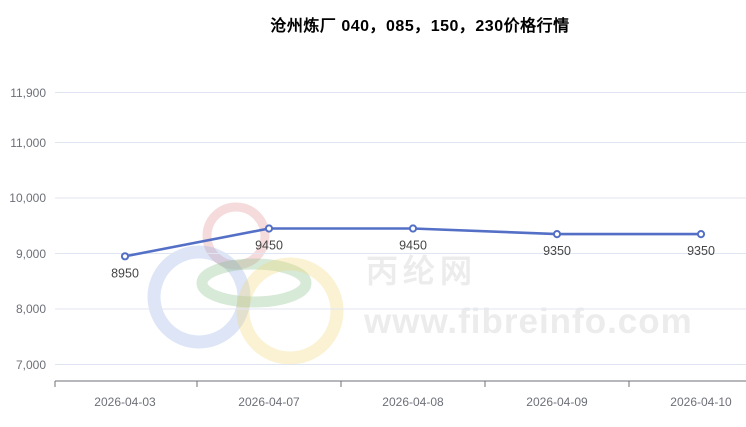 This screenshot has width=746, height=427. I want to click on x-axis-label: 2026-04-03, so click(125, 402).